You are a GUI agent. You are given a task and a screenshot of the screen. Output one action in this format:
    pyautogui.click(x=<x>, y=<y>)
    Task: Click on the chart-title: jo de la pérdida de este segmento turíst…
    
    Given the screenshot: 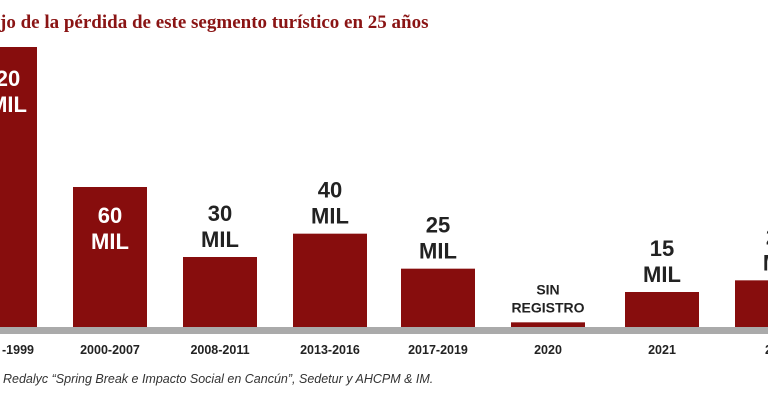 What is the action you would take?
    pyautogui.click(x=214, y=22)
    